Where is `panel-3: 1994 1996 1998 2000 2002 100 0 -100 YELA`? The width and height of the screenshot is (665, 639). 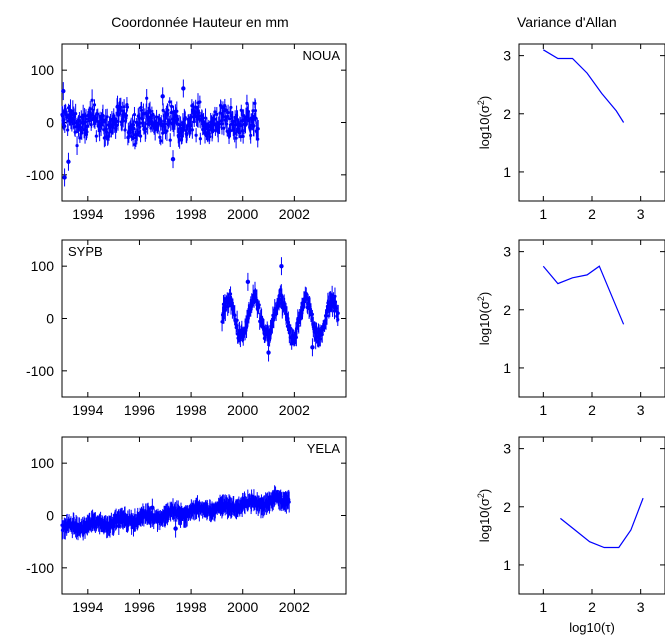
panel-3: 1994 1996 1998 2000 2002 100 0 -100 YELA is located at coordinates (186, 525).